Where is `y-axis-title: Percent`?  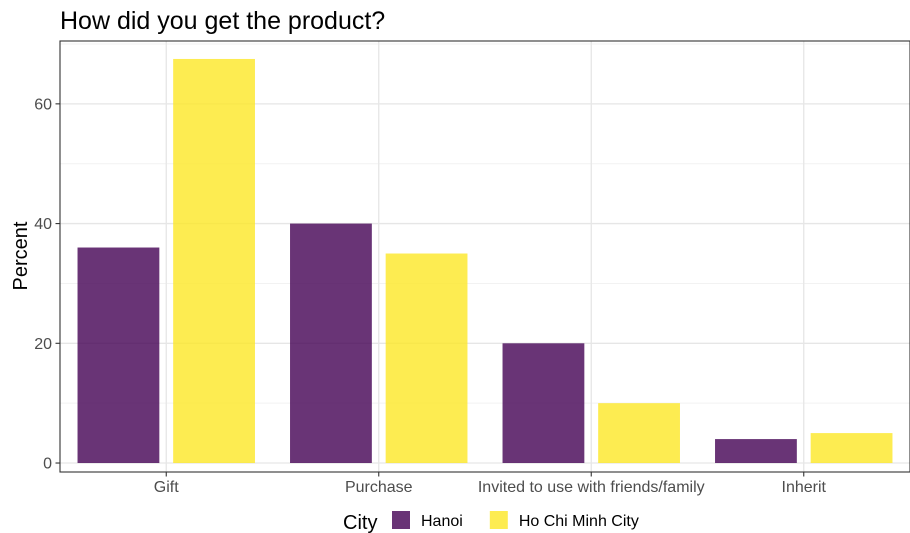 y-axis-title: Percent is located at coordinates (21, 255).